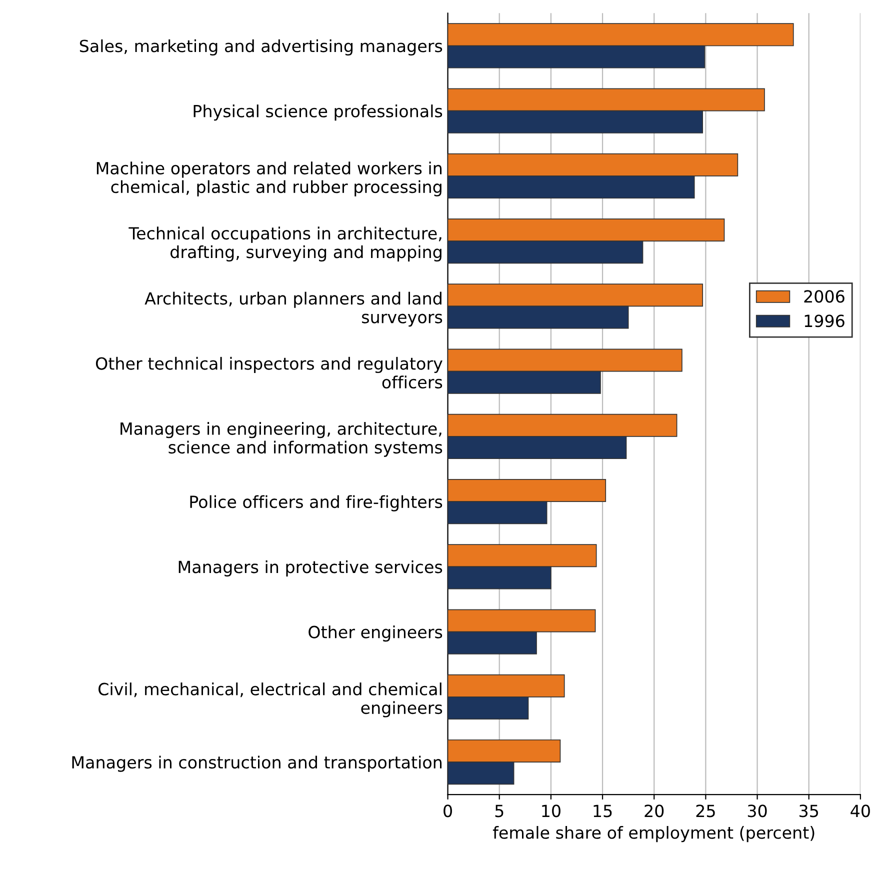 The image size is (878, 878). What do you see at coordinates (824, 296) in the screenshot?
I see `legend-label: 2006` at bounding box center [824, 296].